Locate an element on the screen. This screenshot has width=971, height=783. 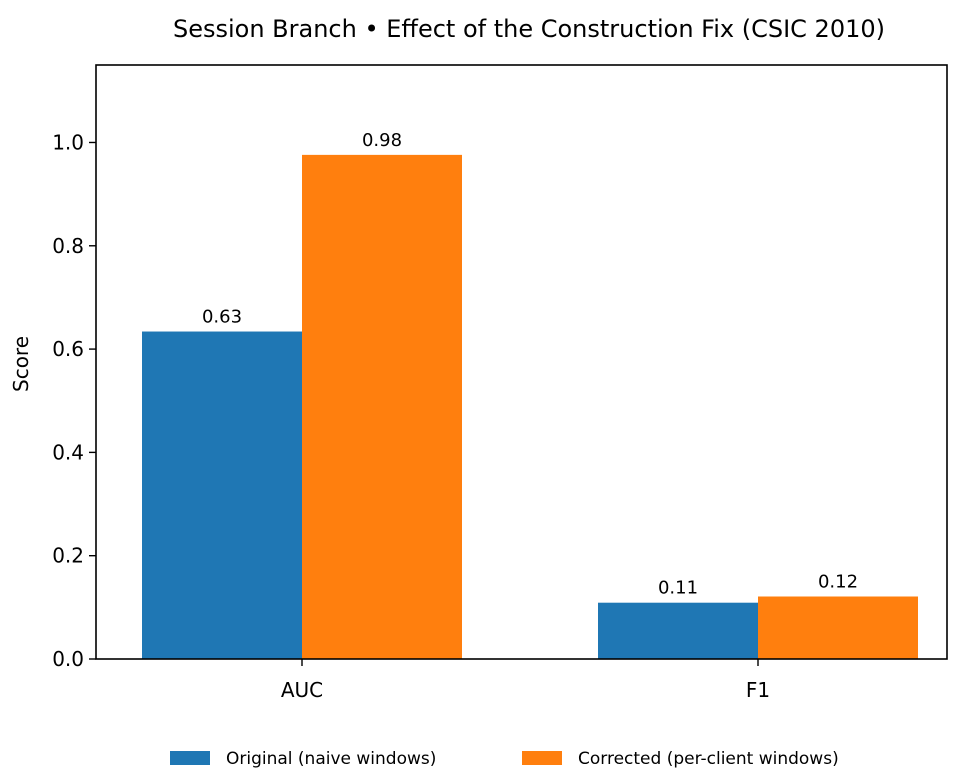
x-tick-label: F1 is located at coordinates (758, 690).